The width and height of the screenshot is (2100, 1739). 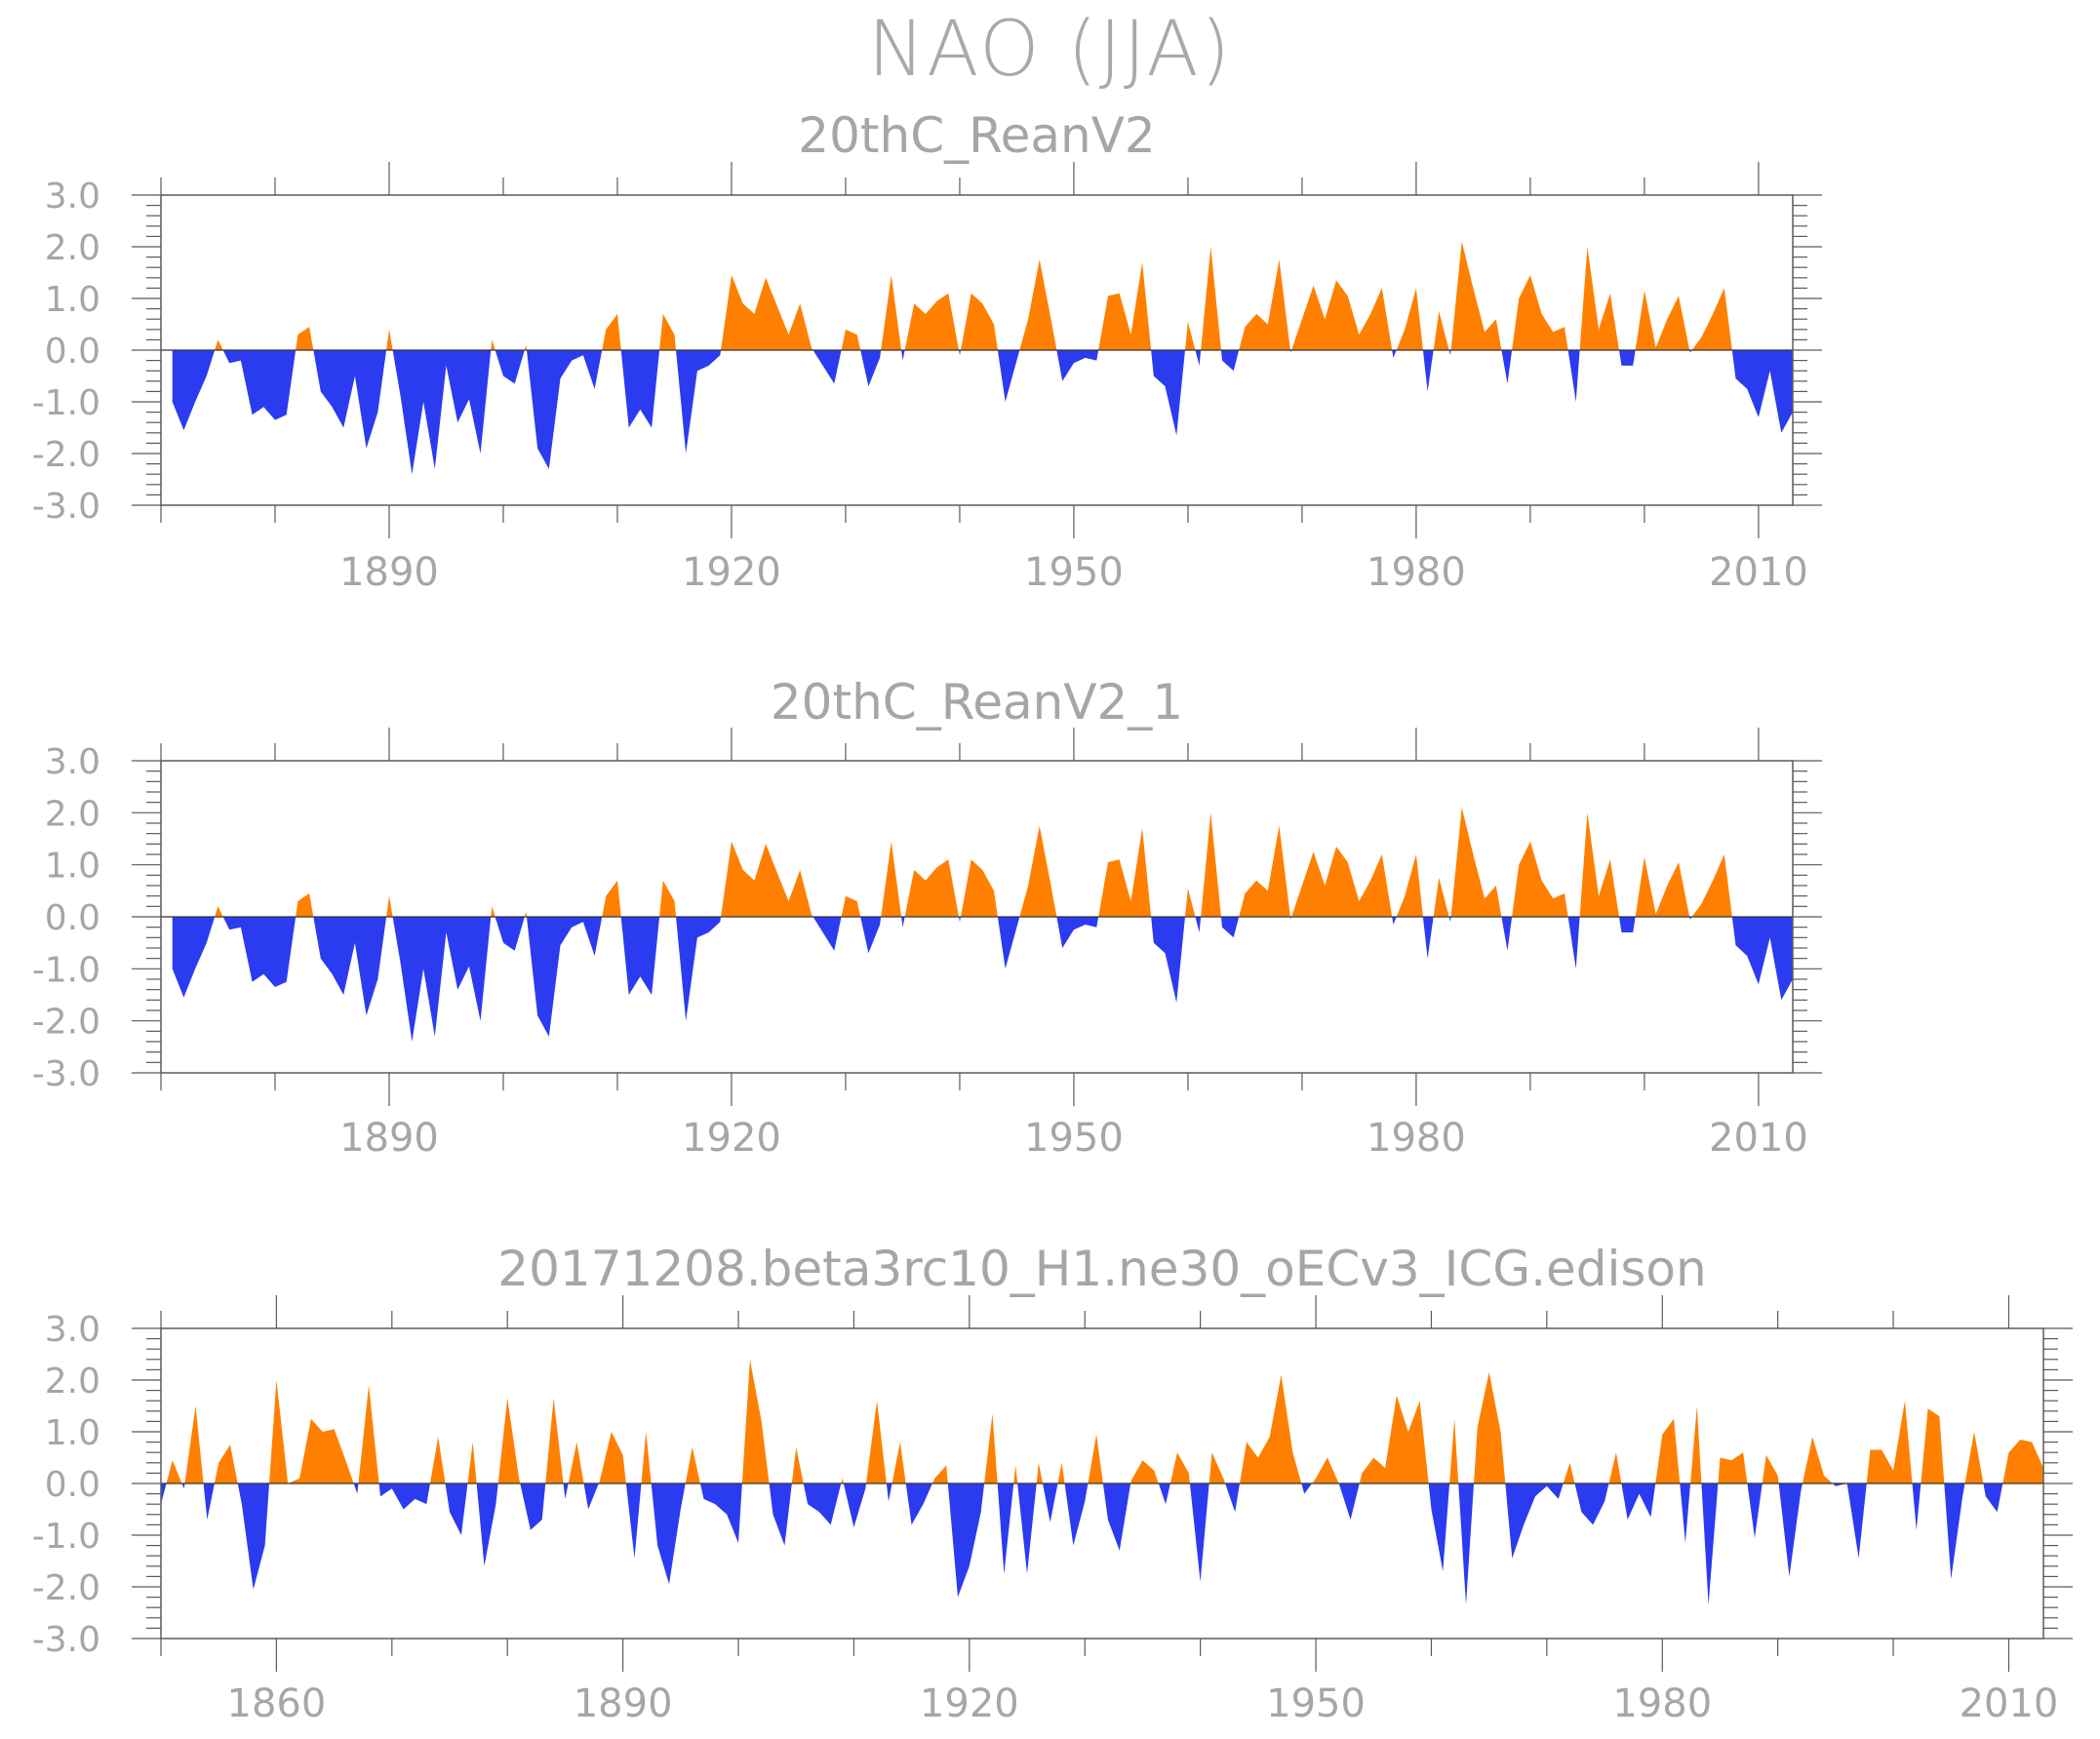 I want to click on x-tick-label: 1860, so click(x=277, y=1703).